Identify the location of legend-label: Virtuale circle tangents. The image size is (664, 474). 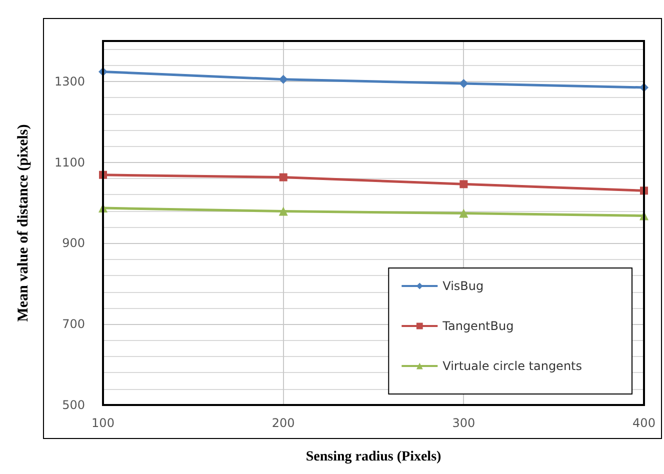
(512, 366).